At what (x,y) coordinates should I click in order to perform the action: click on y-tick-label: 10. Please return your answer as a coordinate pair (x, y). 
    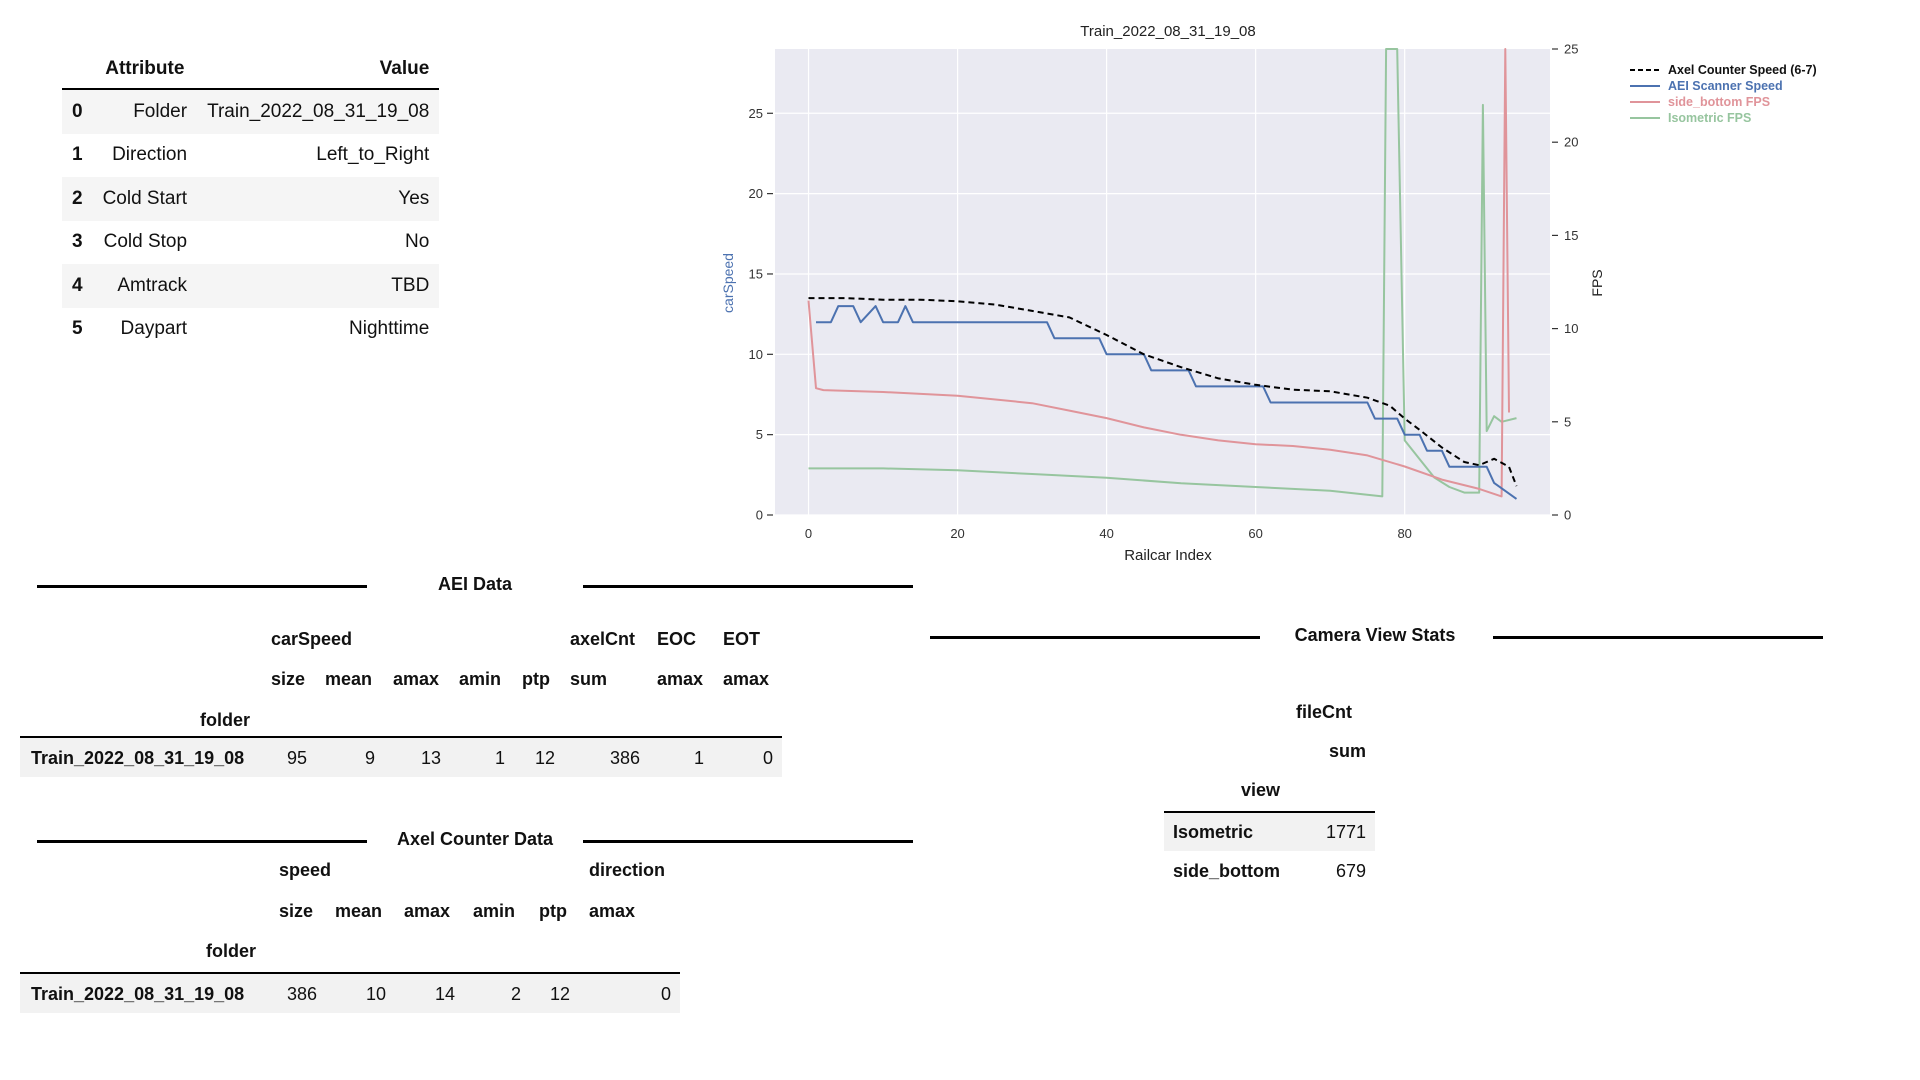
    Looking at the image, I should click on (756, 354).